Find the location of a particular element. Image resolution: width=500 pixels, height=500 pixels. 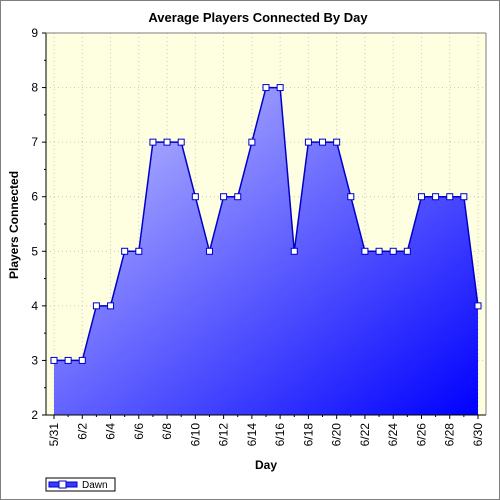

x-tick-label: 6/6 is located at coordinates (139, 431).